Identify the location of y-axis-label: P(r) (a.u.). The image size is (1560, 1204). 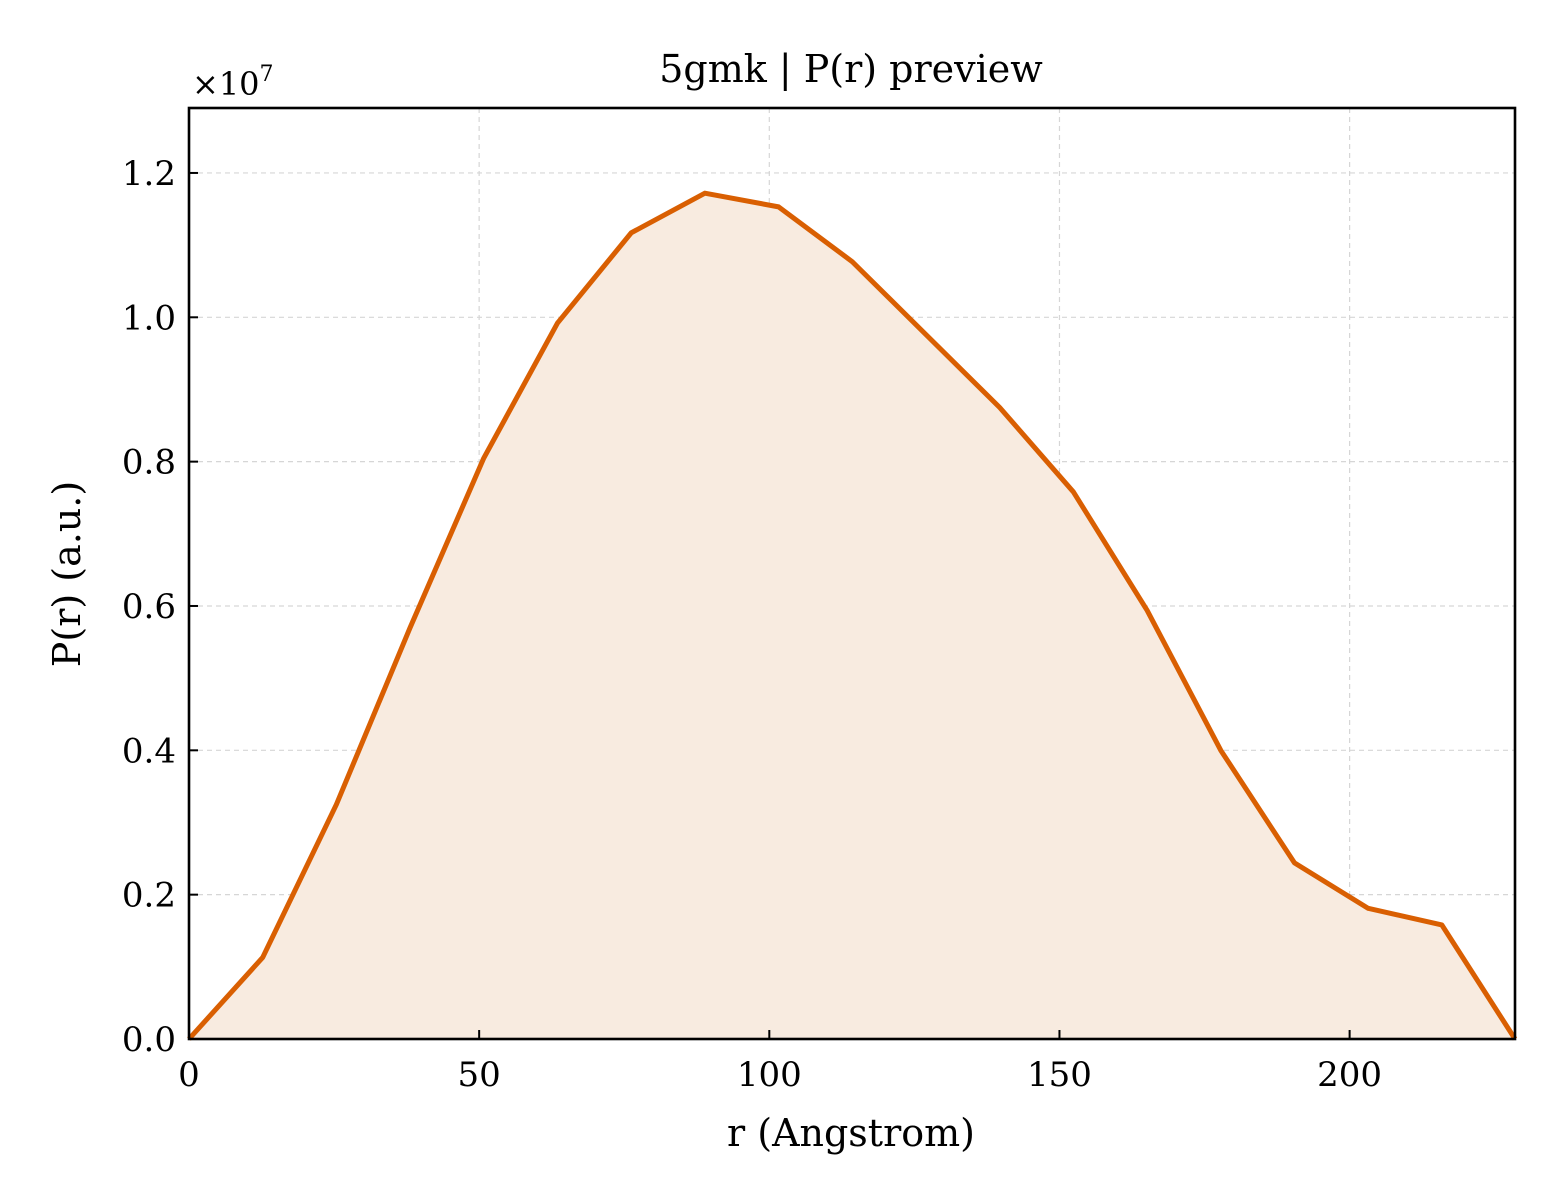
(67, 574).